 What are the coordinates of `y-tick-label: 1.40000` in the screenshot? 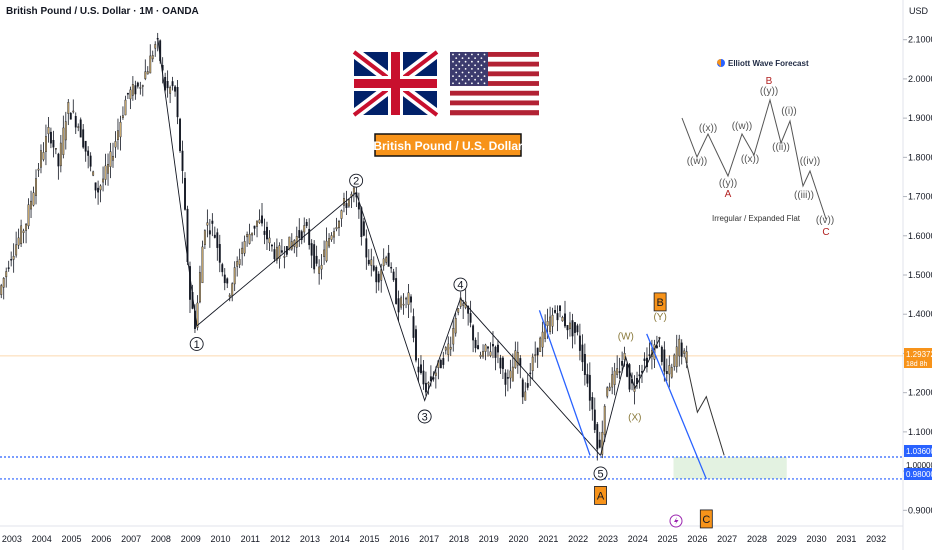 It's located at (920, 314).